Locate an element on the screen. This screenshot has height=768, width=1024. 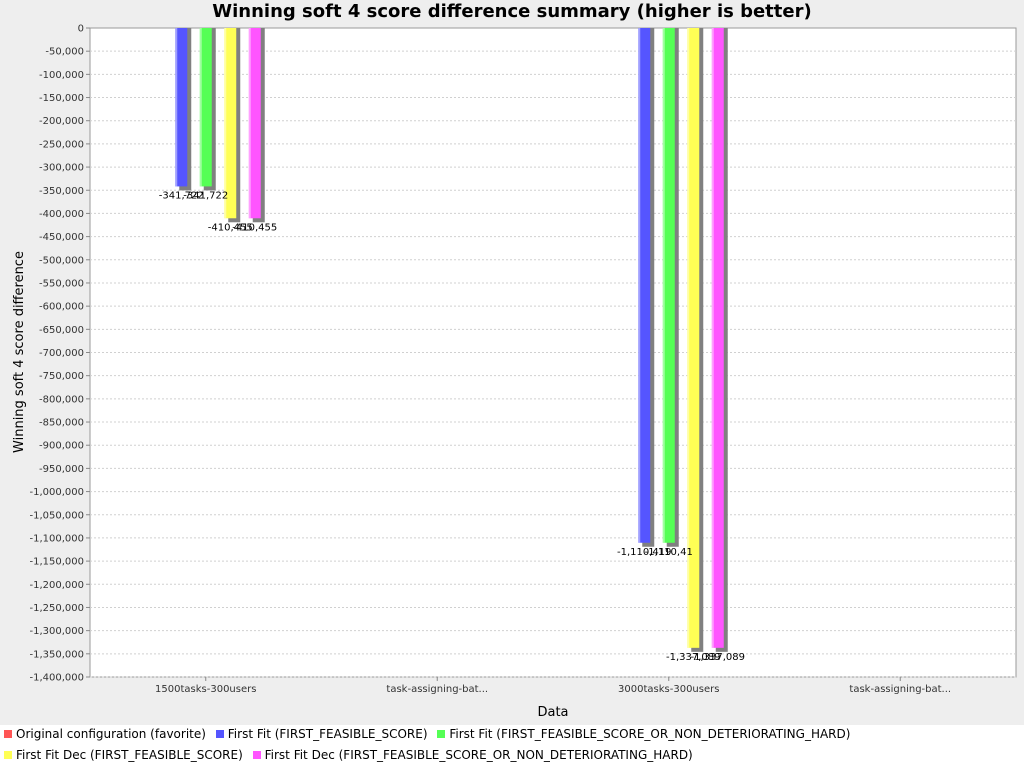
x-tick-label: 3000tasks-300users is located at coordinates (668, 689).